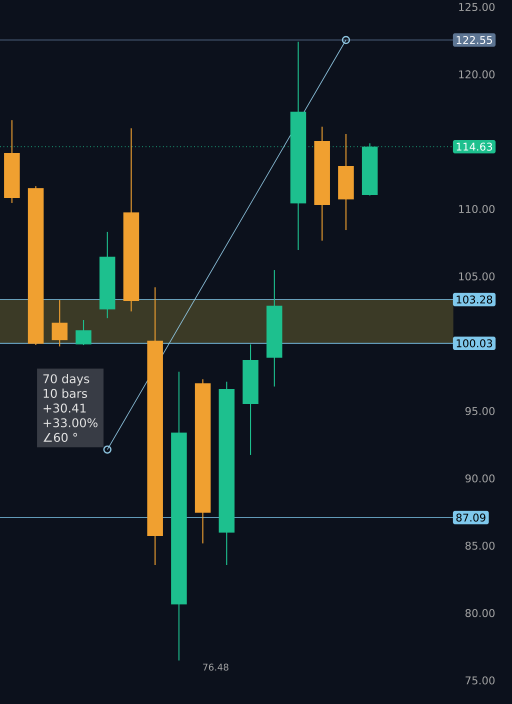 This screenshot has width=512, height=704. What do you see at coordinates (477, 276) in the screenshot?
I see `y-tick-label: 105.00` at bounding box center [477, 276].